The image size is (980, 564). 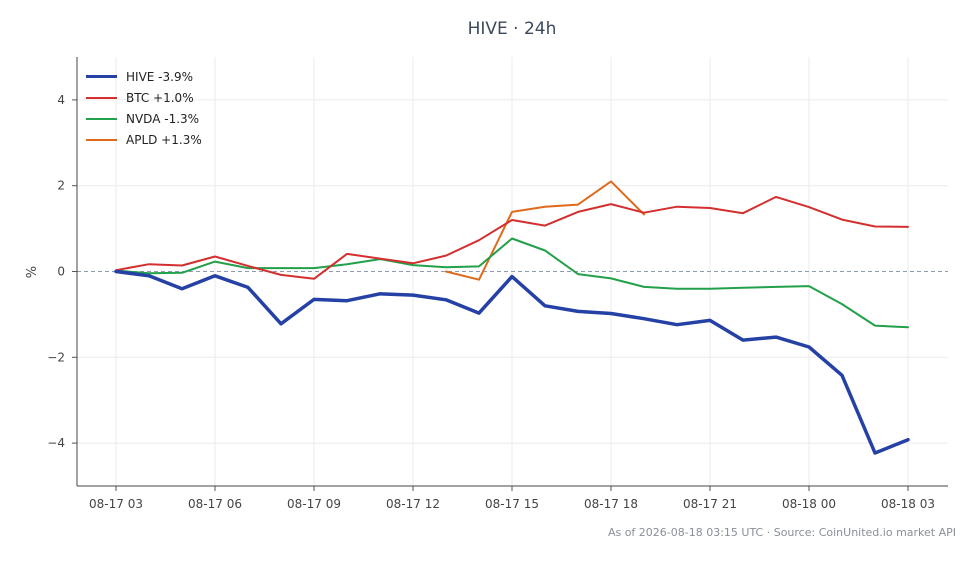 I want to click on y-tick-label: −2, so click(x=56, y=357).